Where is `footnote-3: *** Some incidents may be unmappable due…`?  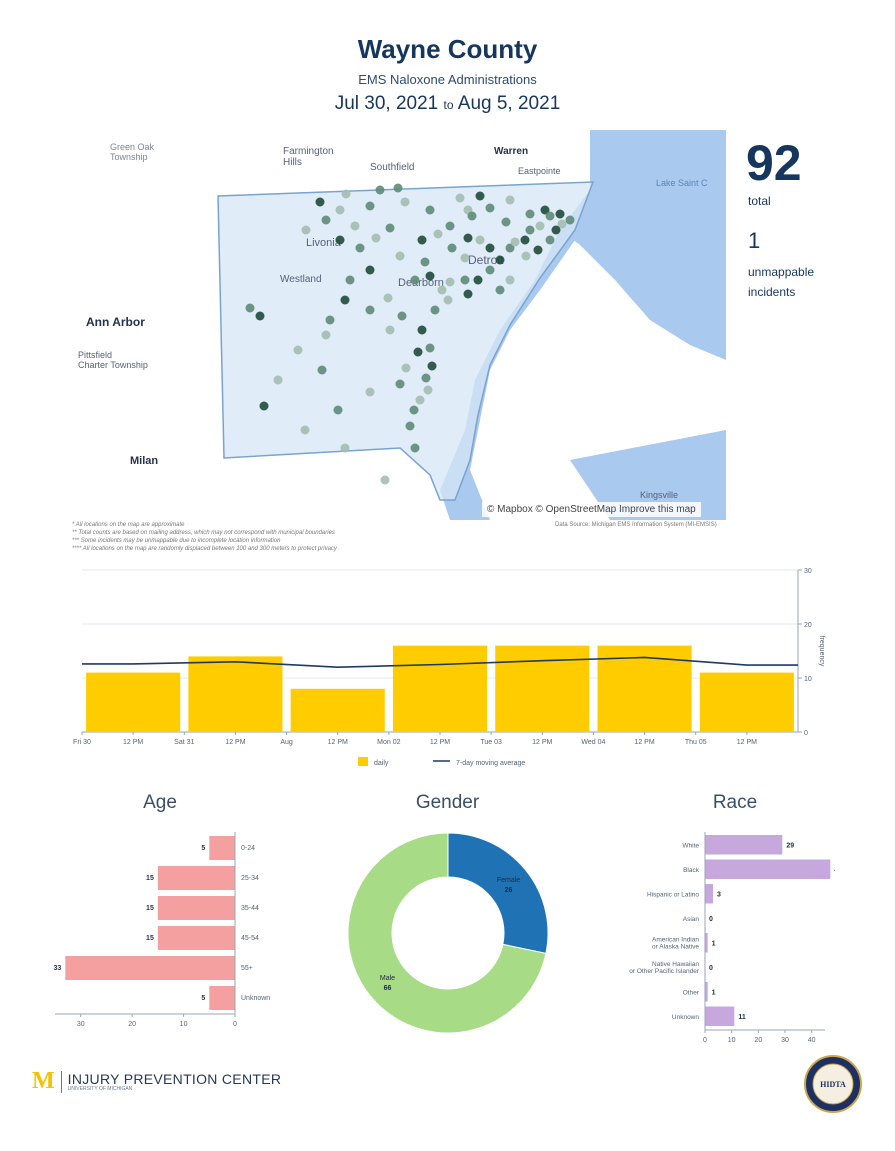
footnote-3: *** Some incidents may be unmappable due… is located at coordinates (176, 541).